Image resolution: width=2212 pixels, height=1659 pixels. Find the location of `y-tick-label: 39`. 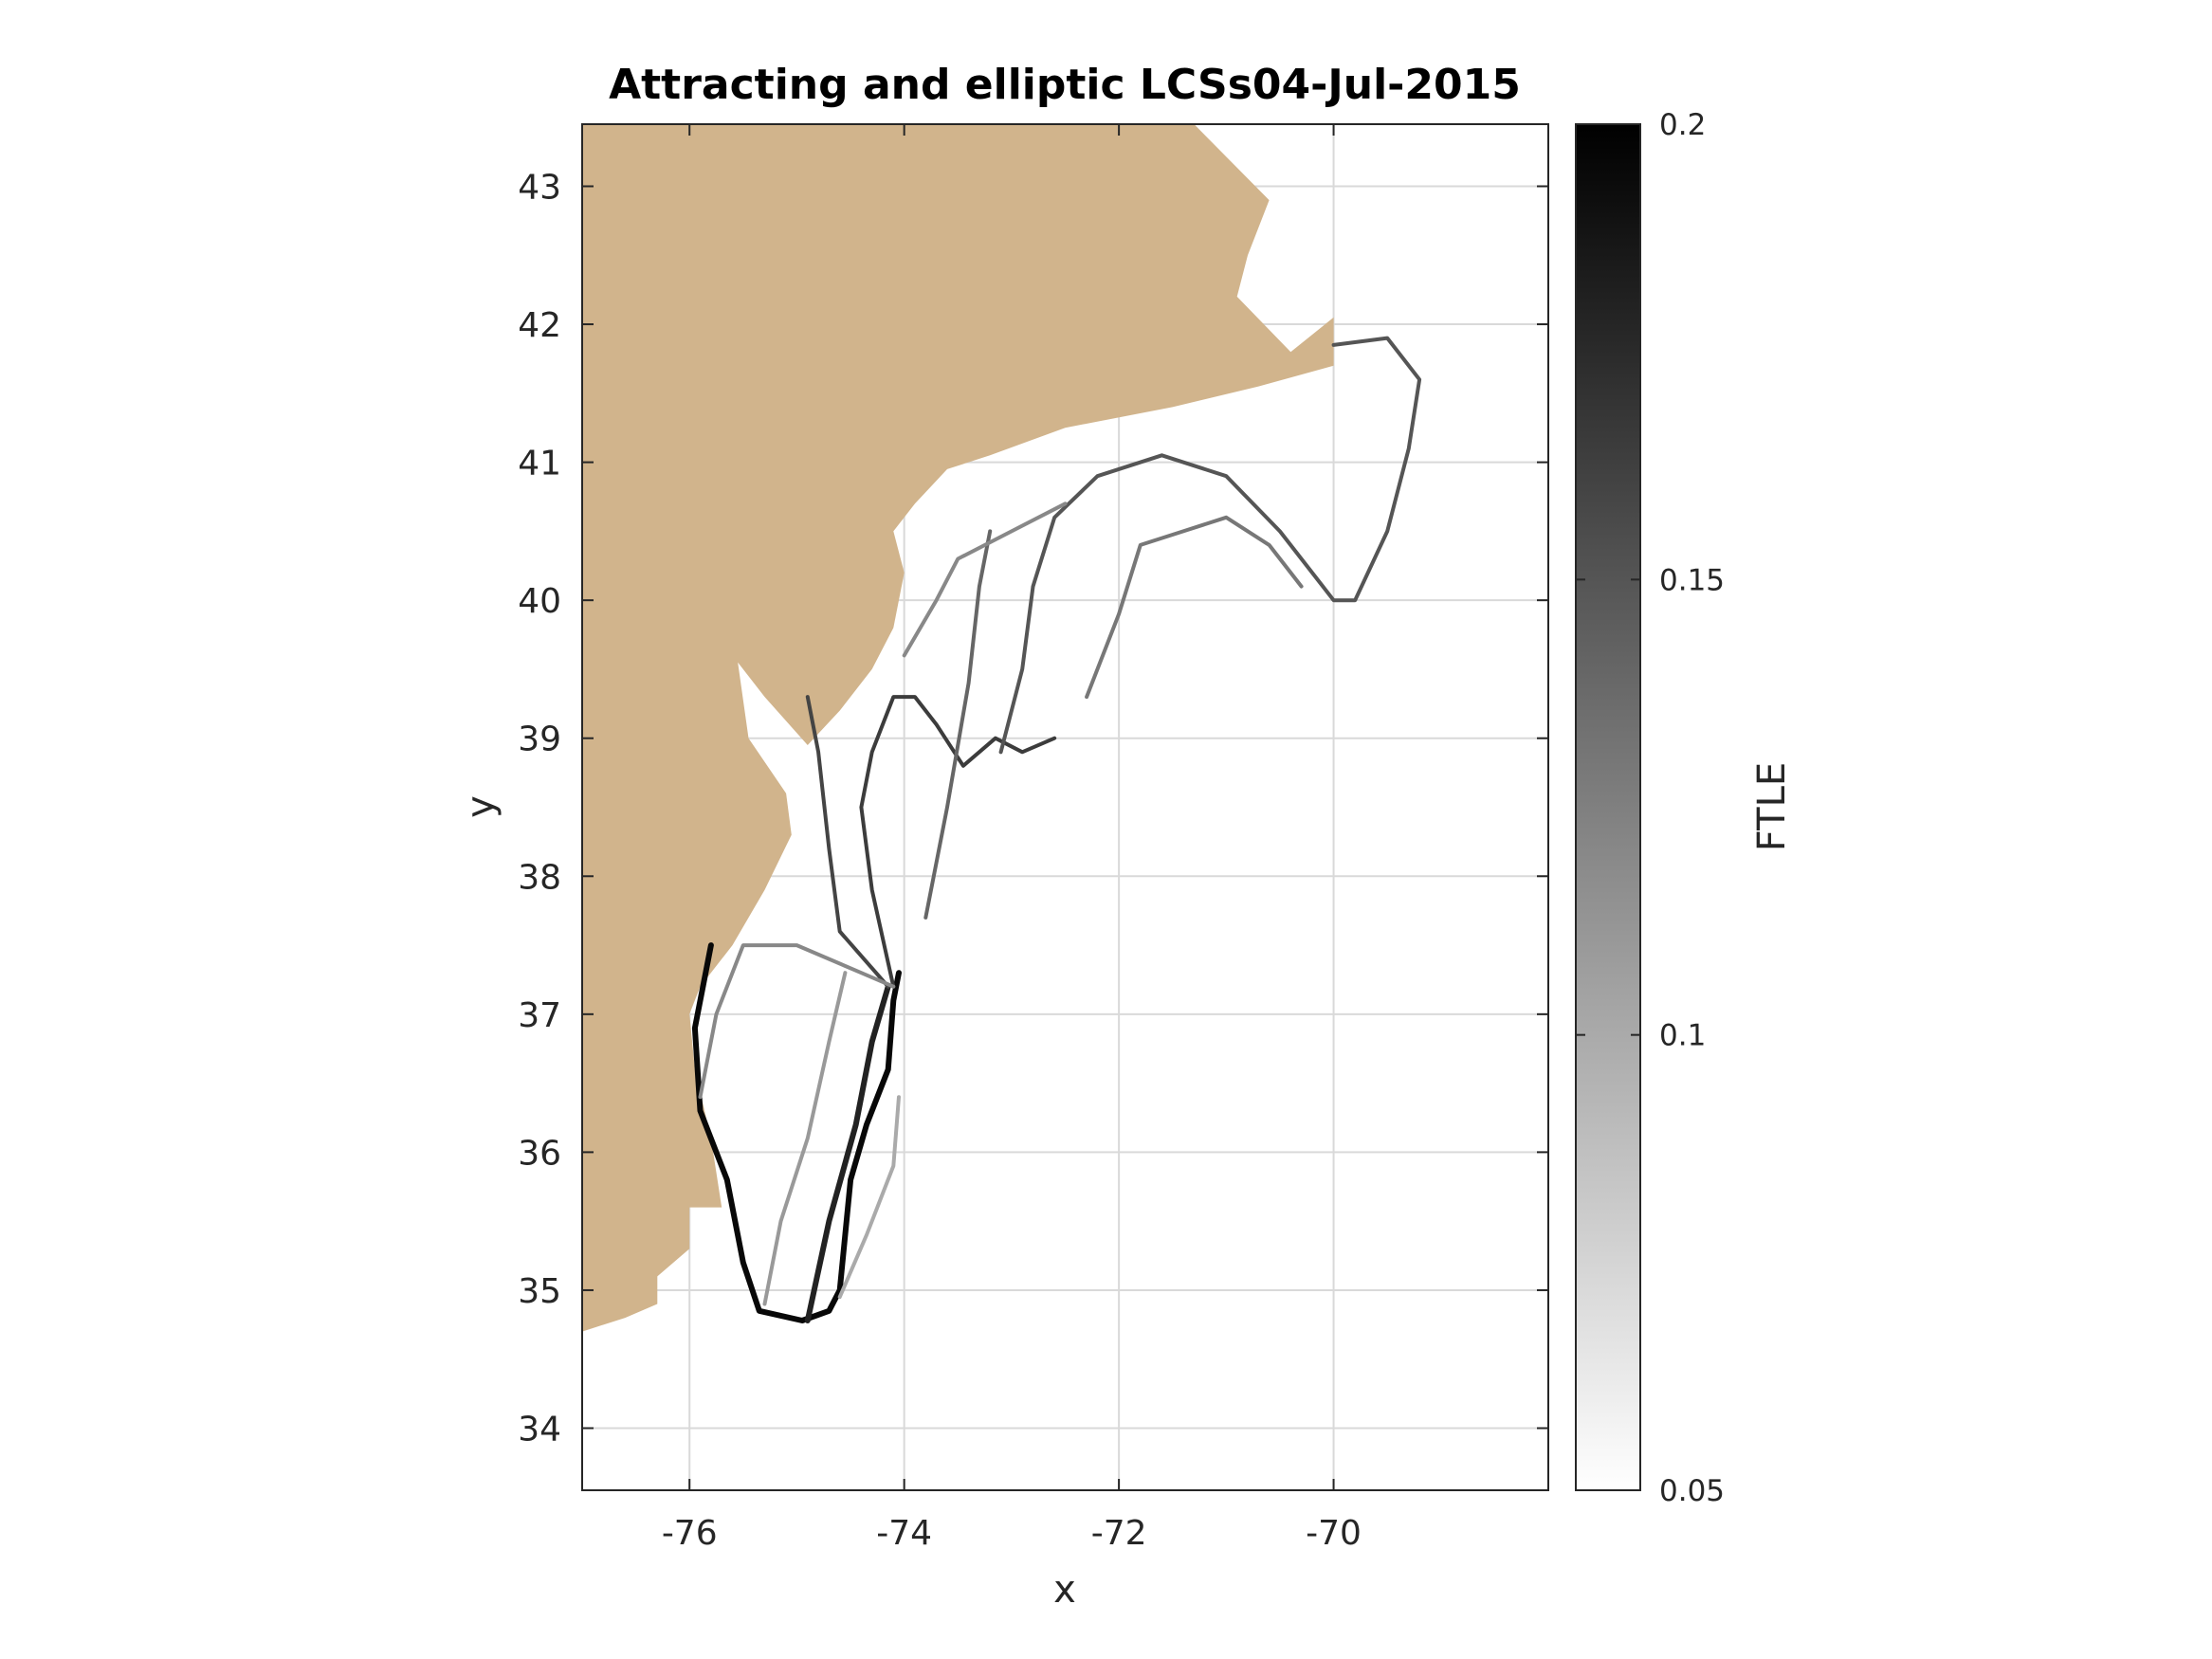

y-tick-label: 39 is located at coordinates (539, 739).